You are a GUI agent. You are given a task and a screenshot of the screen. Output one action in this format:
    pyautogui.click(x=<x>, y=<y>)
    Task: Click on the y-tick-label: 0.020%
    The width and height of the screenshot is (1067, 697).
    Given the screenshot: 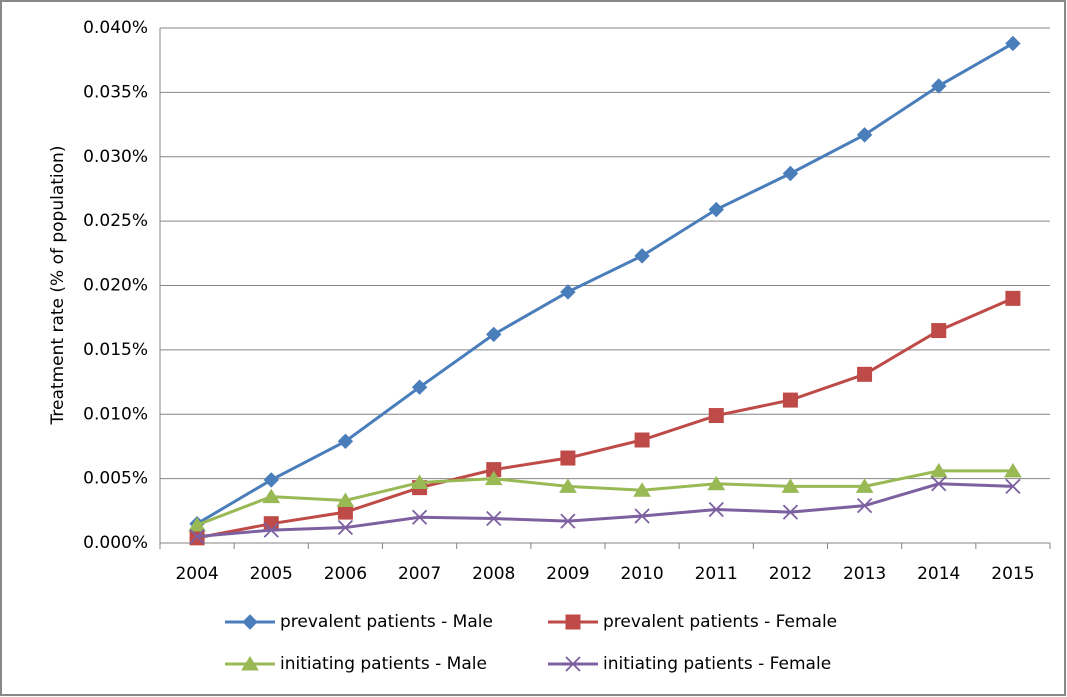 What is the action you would take?
    pyautogui.click(x=115, y=286)
    